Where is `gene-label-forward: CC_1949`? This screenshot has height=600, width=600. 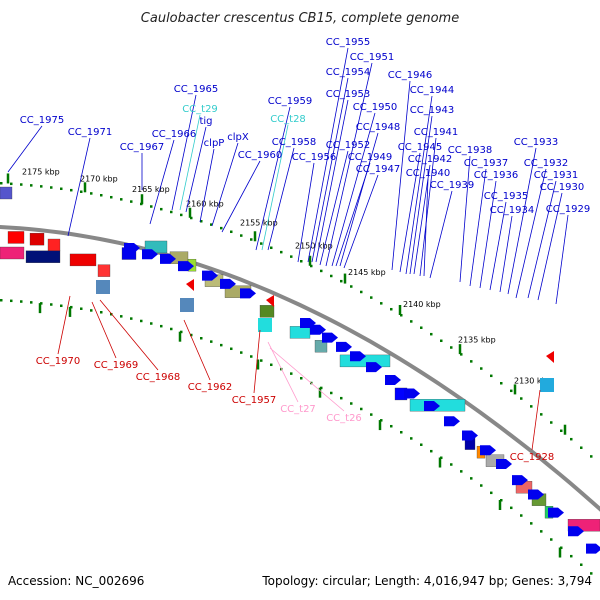
gene-label-forward: CC_1949 is located at coordinates (370, 157).